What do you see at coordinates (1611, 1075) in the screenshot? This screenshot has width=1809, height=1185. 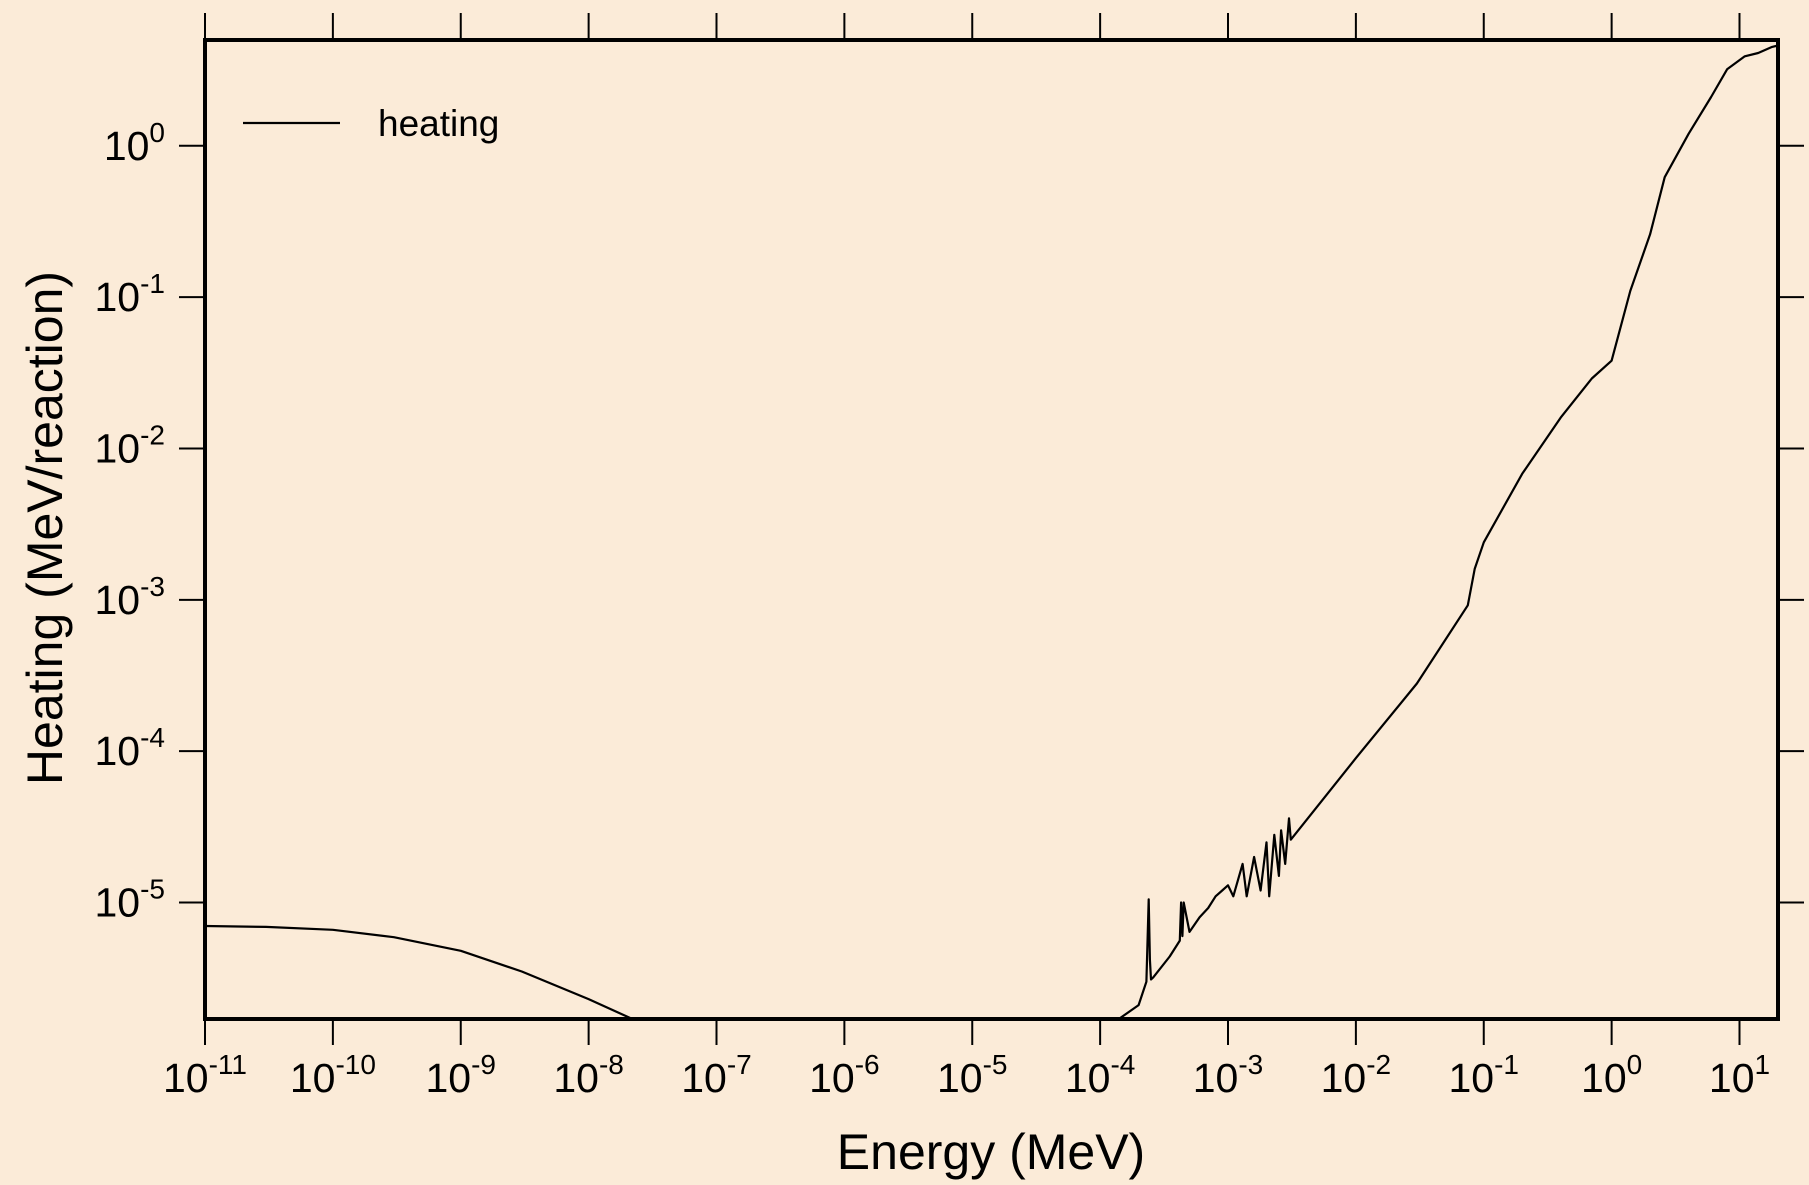 I see `x-tick-label: 10⁰` at bounding box center [1611, 1075].